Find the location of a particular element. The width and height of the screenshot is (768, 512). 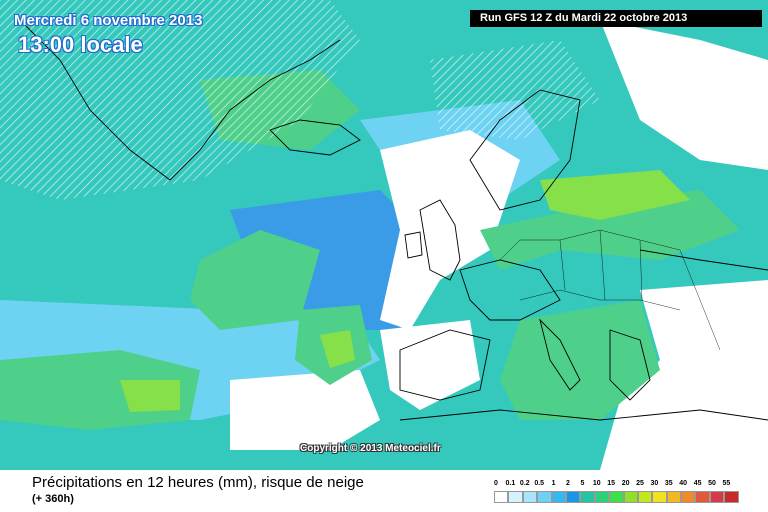

legend-label: 5 is located at coordinates (582, 483).